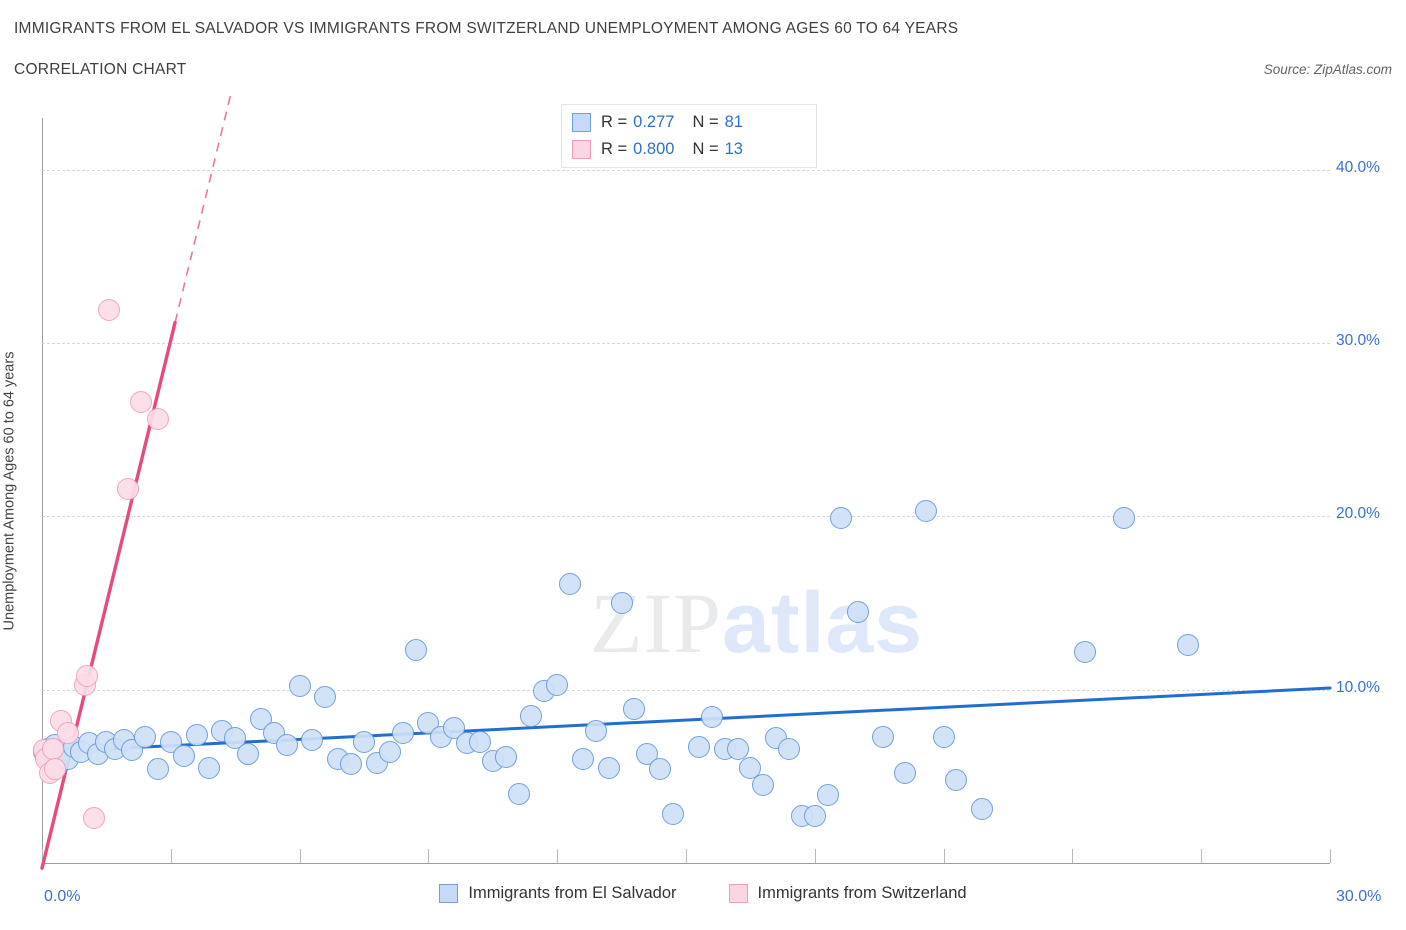 This screenshot has width=1406, height=930. I want to click on y-tick-label: 10.0%, so click(1358, 687).